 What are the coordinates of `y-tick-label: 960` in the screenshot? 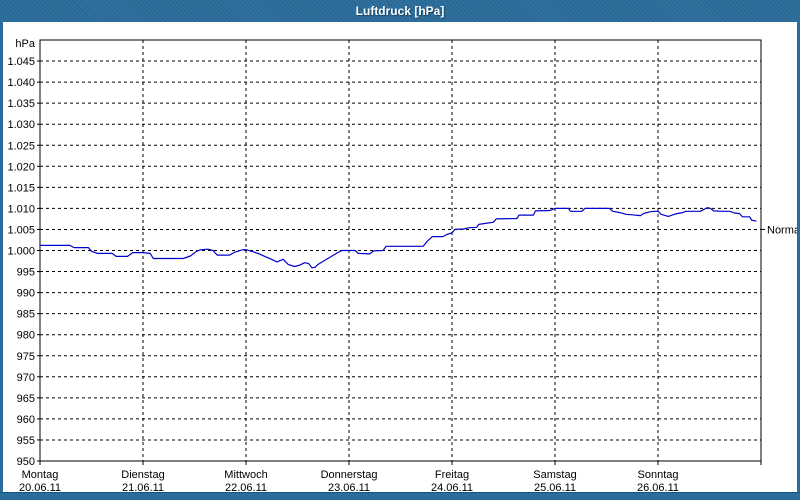 It's located at (26, 420).